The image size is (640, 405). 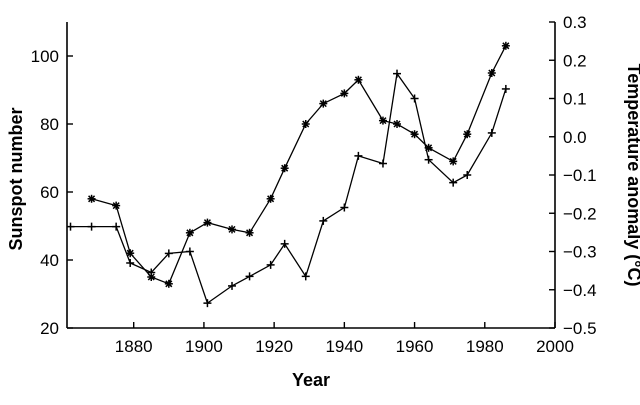 What do you see at coordinates (204, 346) in the screenshot?
I see `x-tick-label: 1900` at bounding box center [204, 346].